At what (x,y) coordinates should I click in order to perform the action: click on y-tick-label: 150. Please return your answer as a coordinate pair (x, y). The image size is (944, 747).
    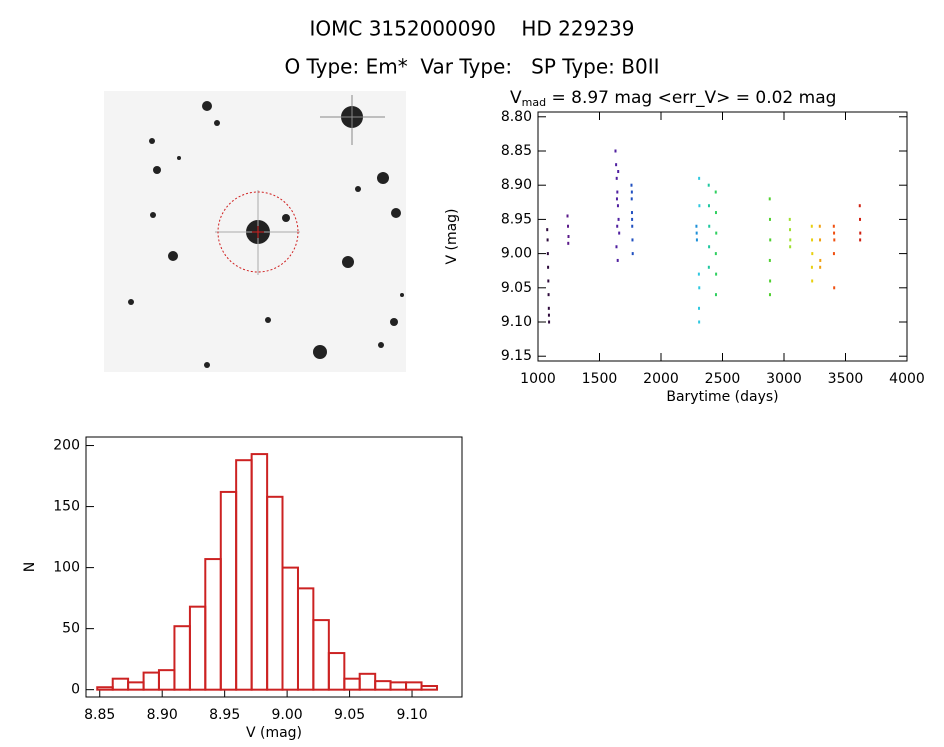
    Looking at the image, I should click on (66, 507).